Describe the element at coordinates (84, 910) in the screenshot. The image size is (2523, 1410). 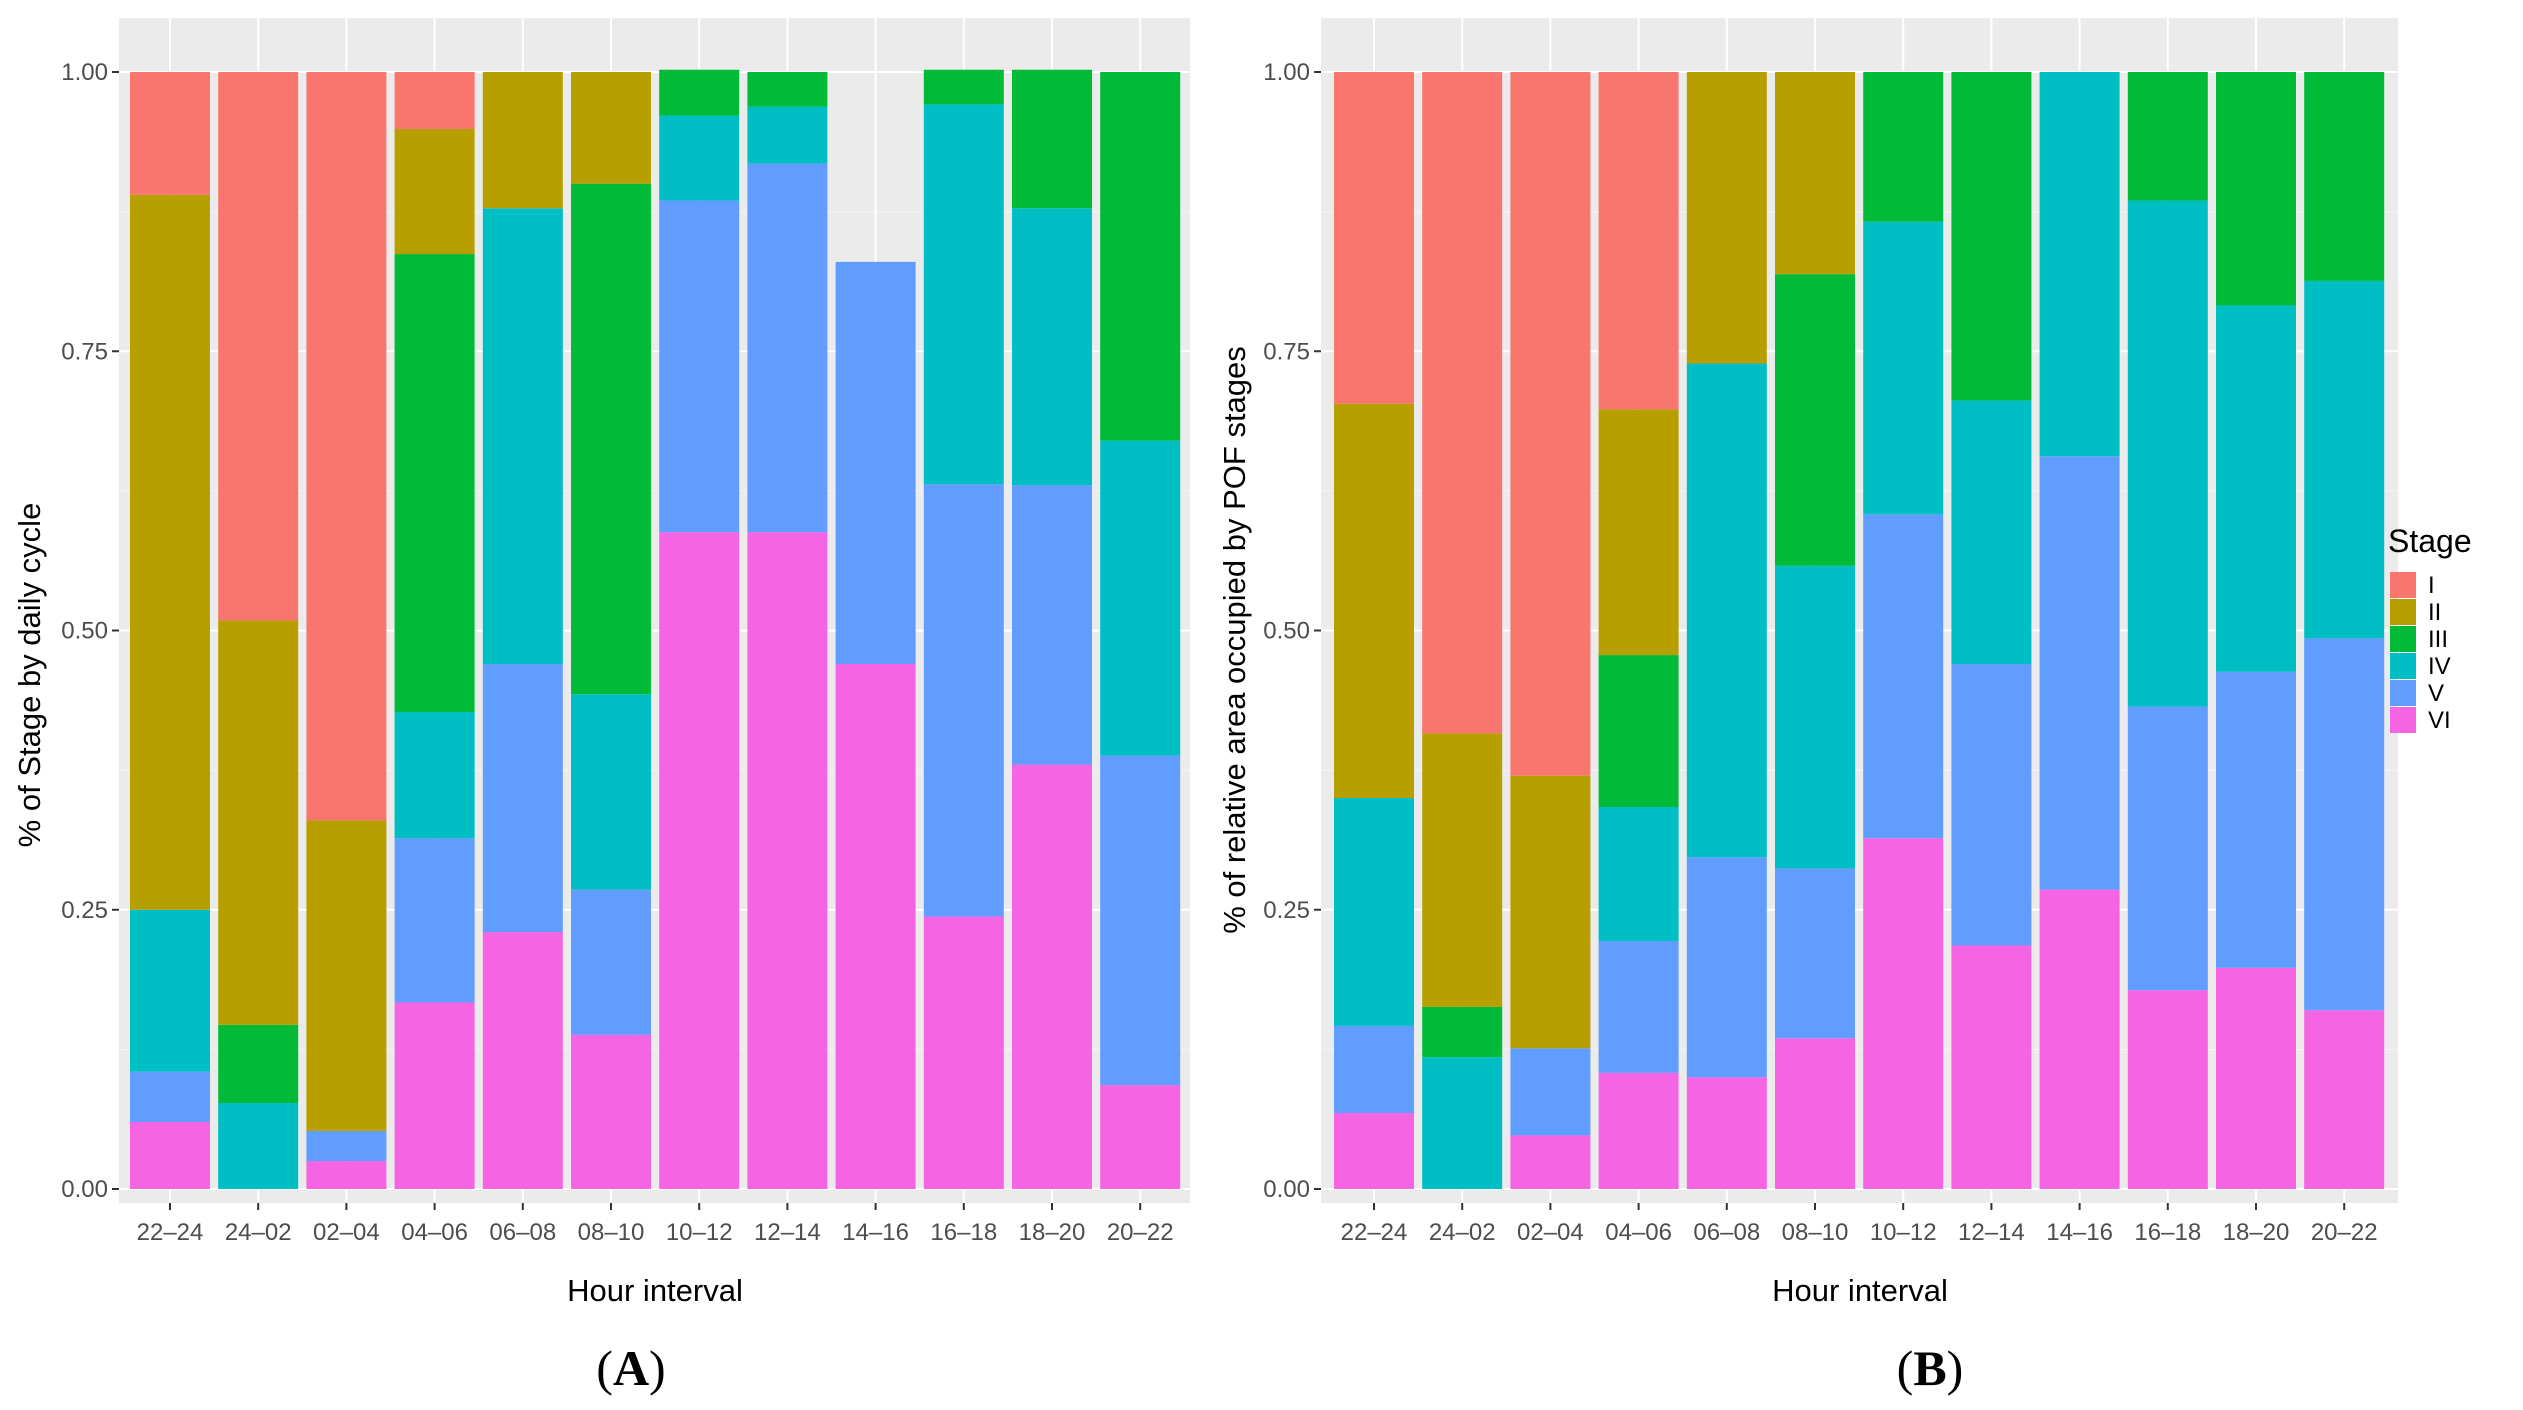
I see `panel-a-y-tick-label: 0.25` at that location.